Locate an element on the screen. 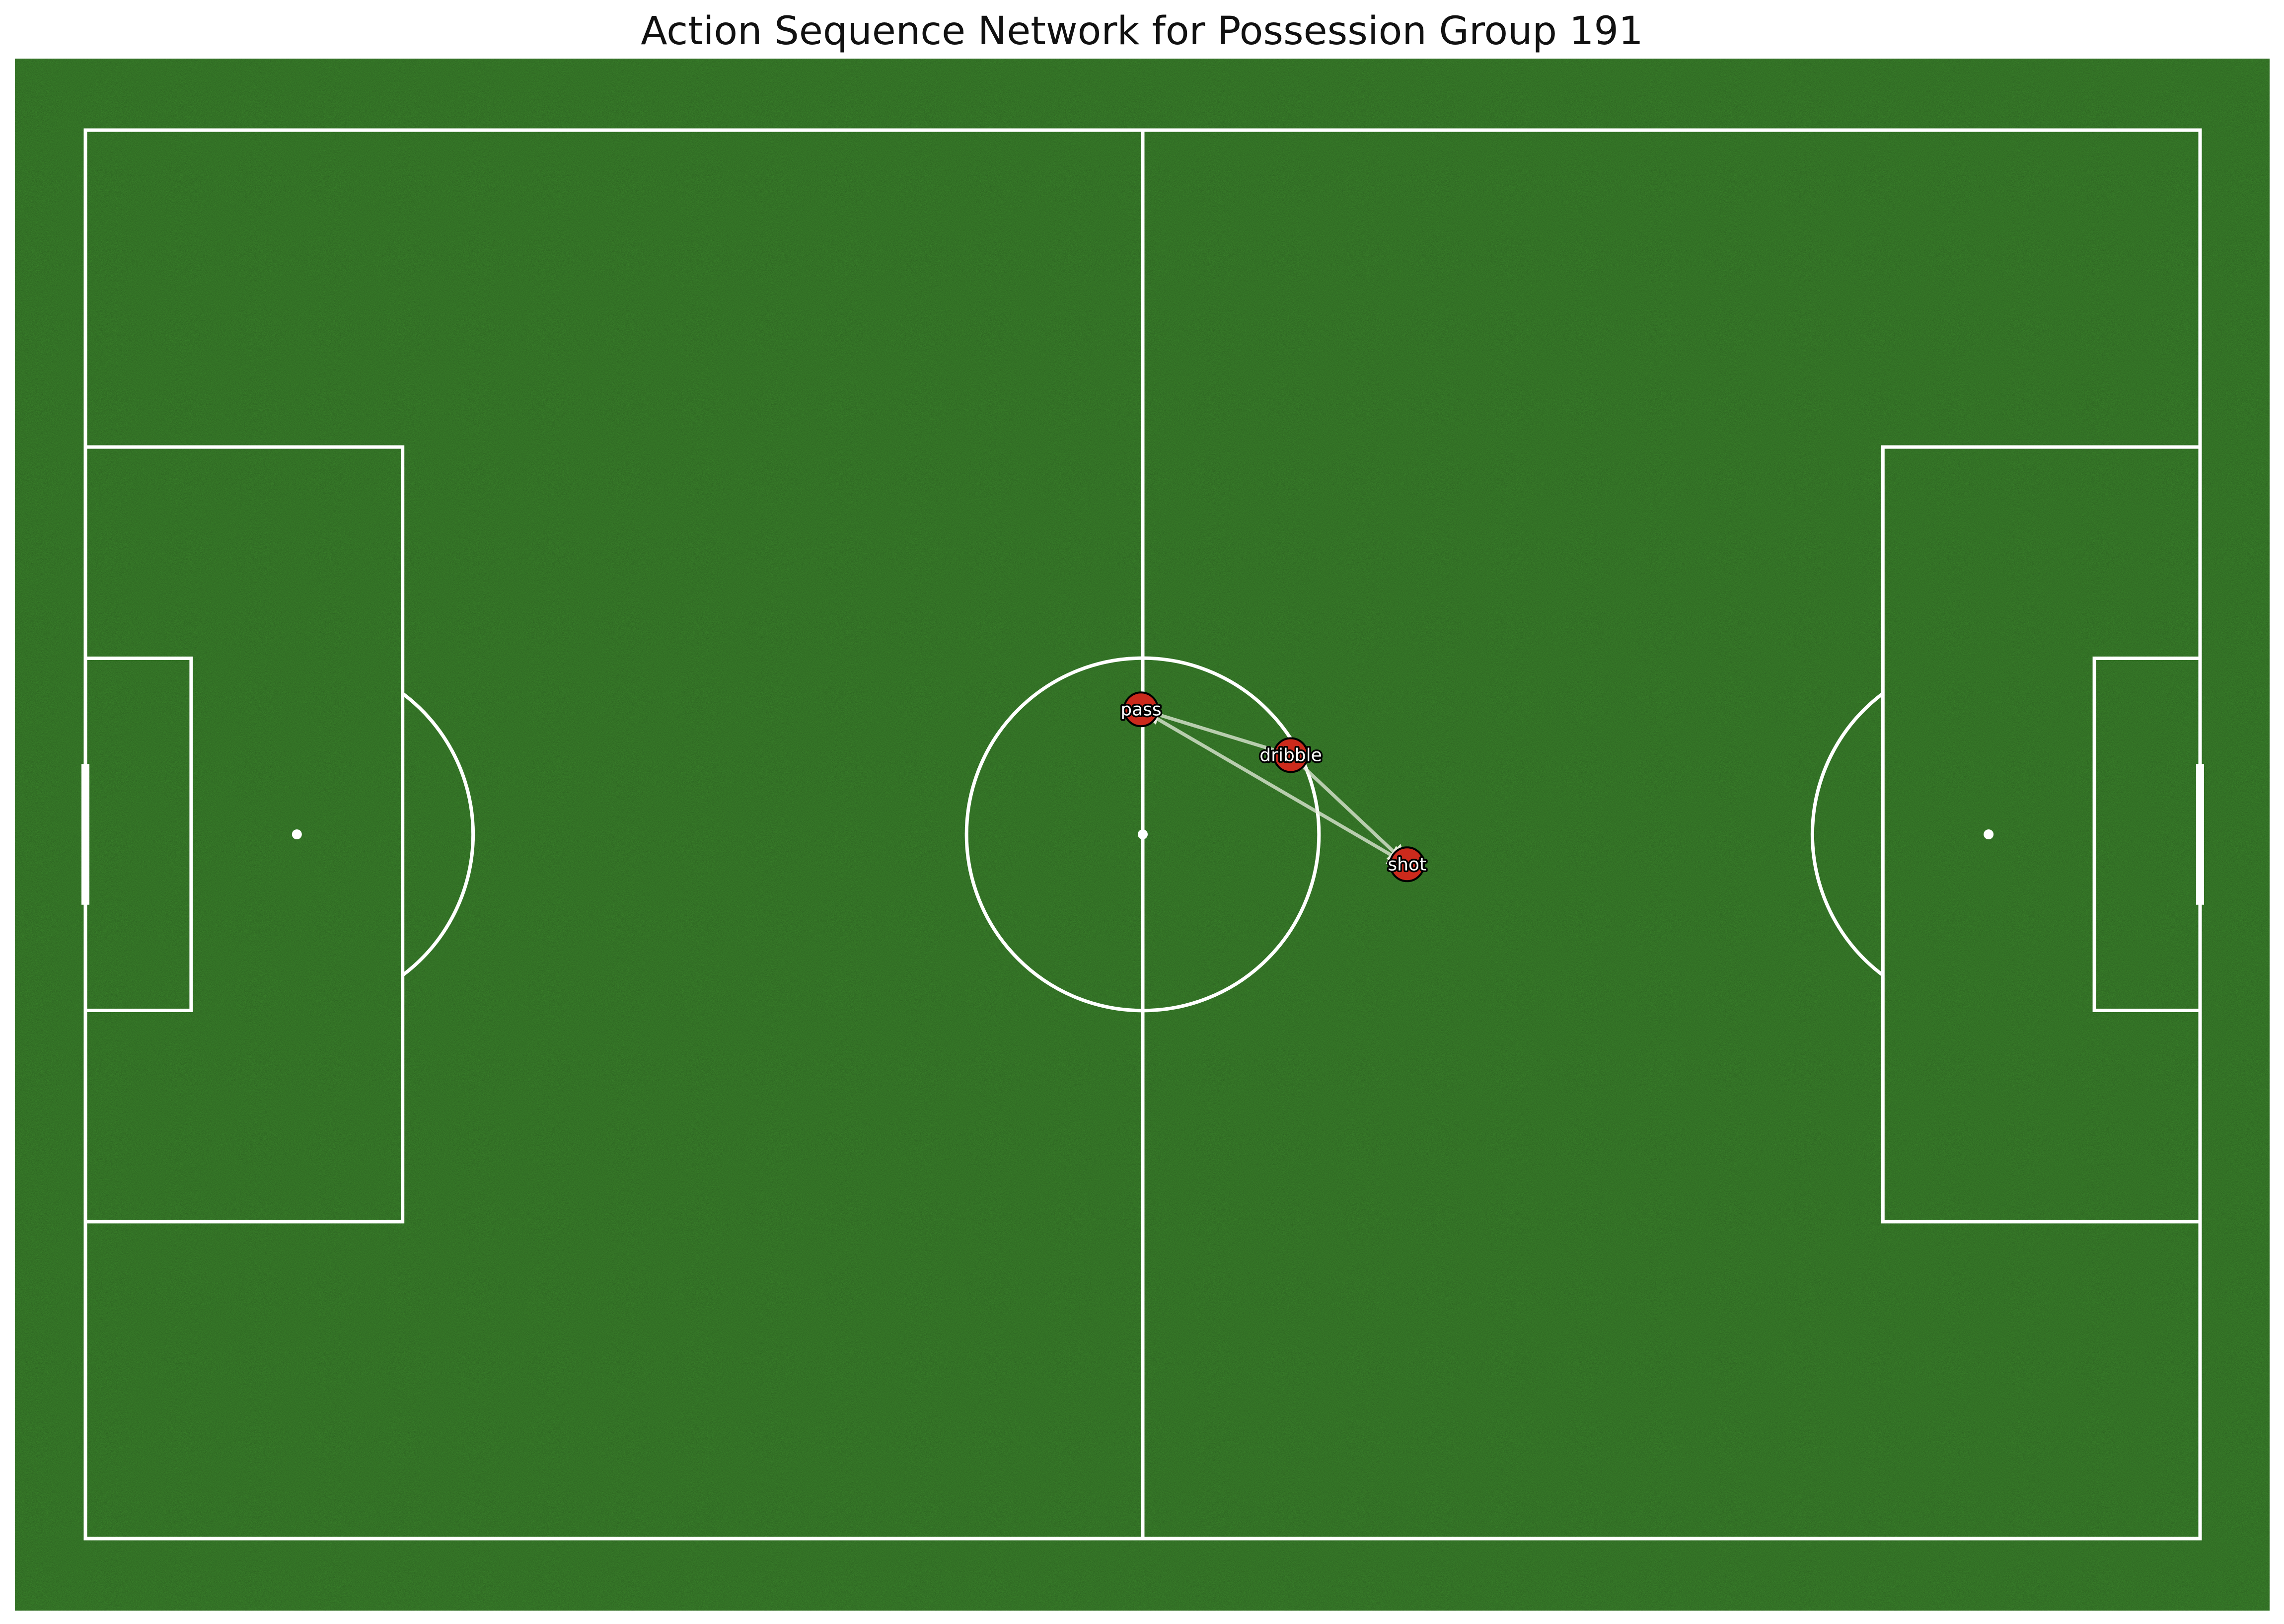 Image resolution: width=2284 pixels, height=1624 pixels. node-dribble: dribble is located at coordinates (1291, 755).